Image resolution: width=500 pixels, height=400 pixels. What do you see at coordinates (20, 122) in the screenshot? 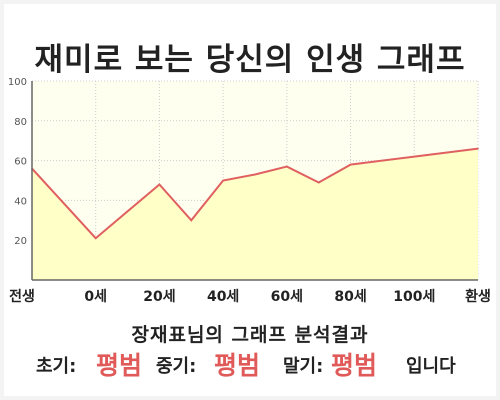
I see `y-tick-label: 80` at bounding box center [20, 122].